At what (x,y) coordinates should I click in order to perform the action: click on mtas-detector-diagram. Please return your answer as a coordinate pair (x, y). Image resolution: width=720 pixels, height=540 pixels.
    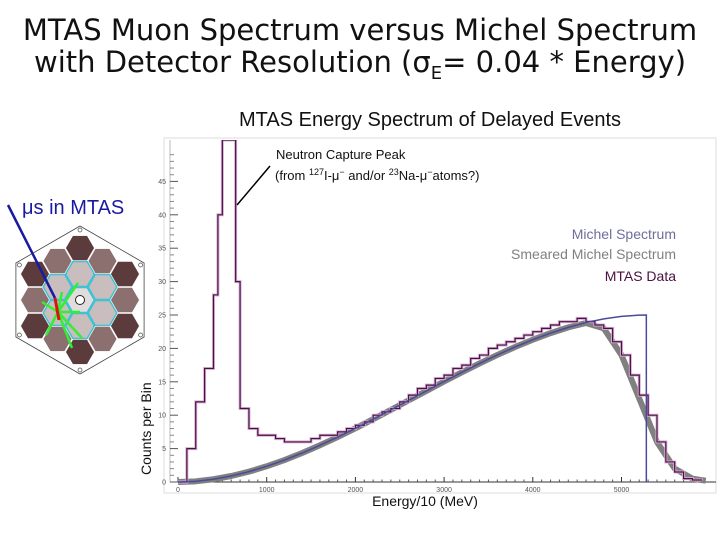
    Looking at the image, I should click on (75, 289).